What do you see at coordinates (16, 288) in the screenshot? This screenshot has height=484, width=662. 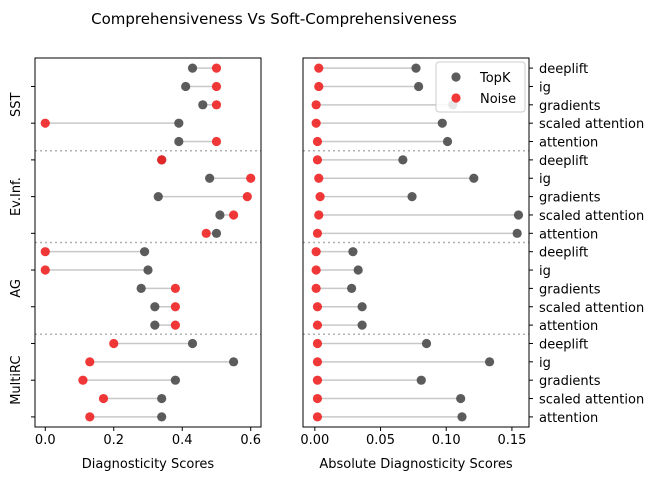 I see `group-label: AG` at bounding box center [16, 288].